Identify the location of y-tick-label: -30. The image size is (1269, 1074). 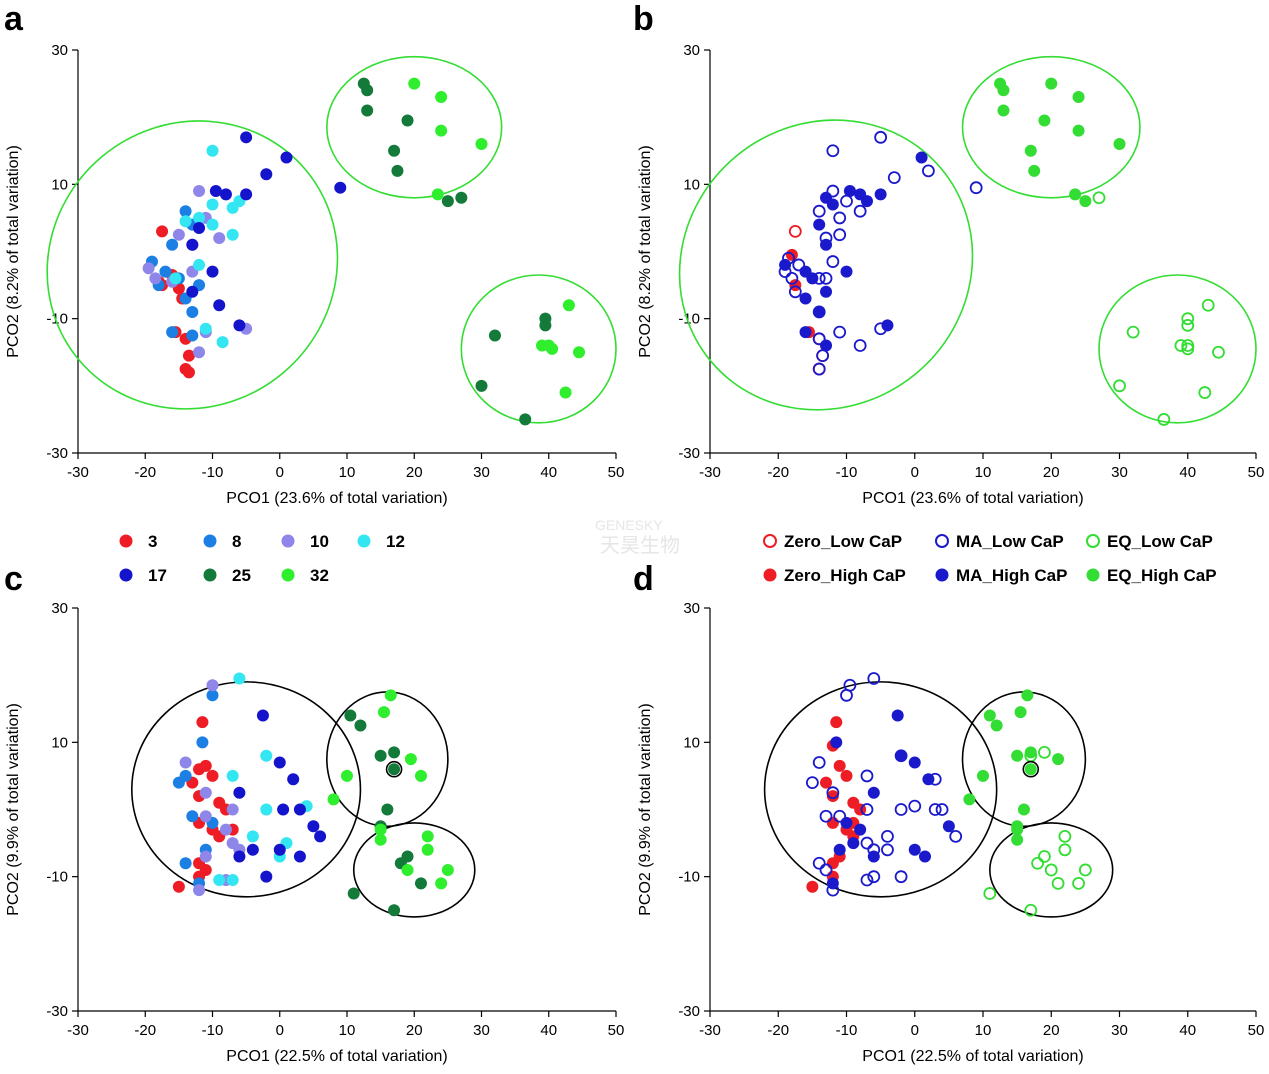
(57, 453).